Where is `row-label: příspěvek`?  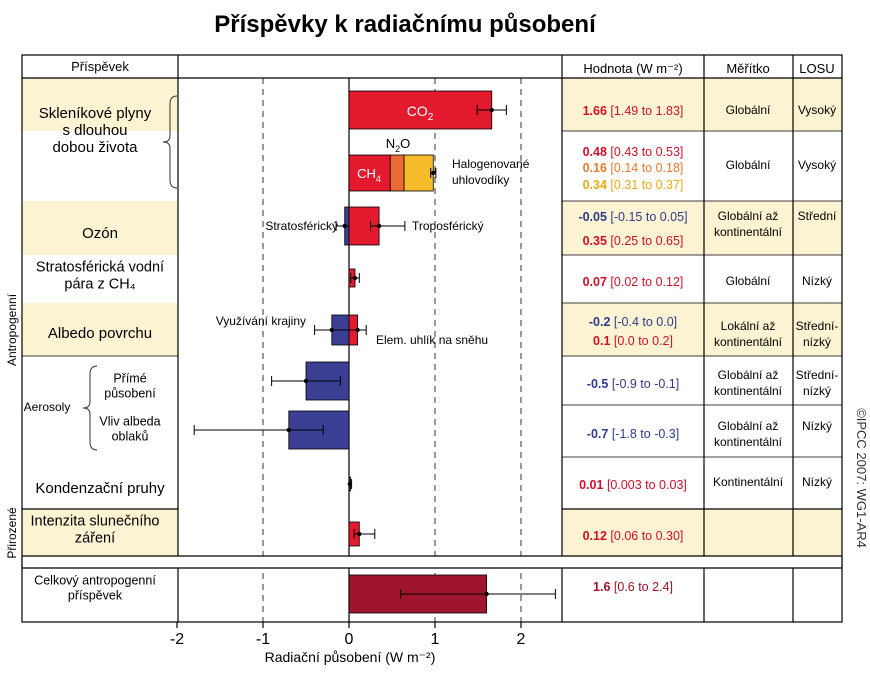
row-label: příspěvek is located at coordinates (95, 596).